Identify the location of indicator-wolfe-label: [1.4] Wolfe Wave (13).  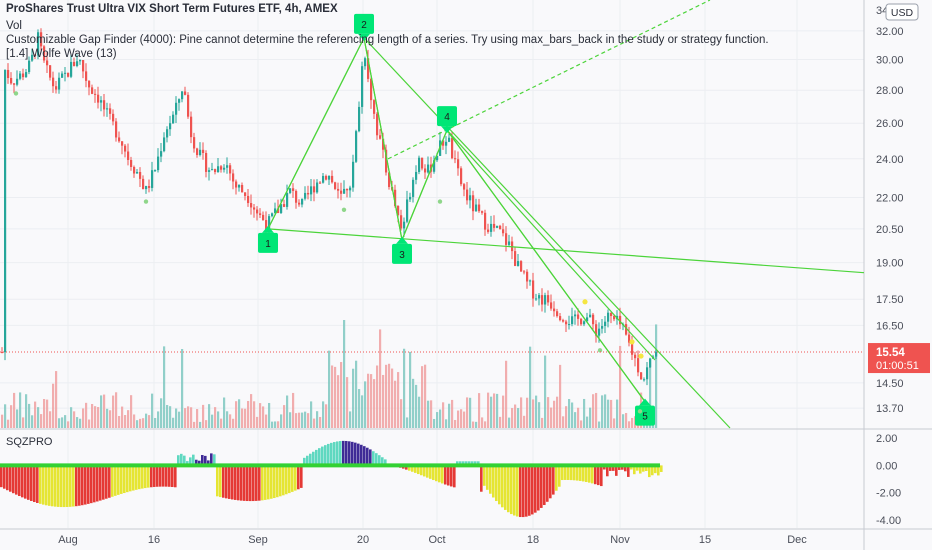
(61, 54).